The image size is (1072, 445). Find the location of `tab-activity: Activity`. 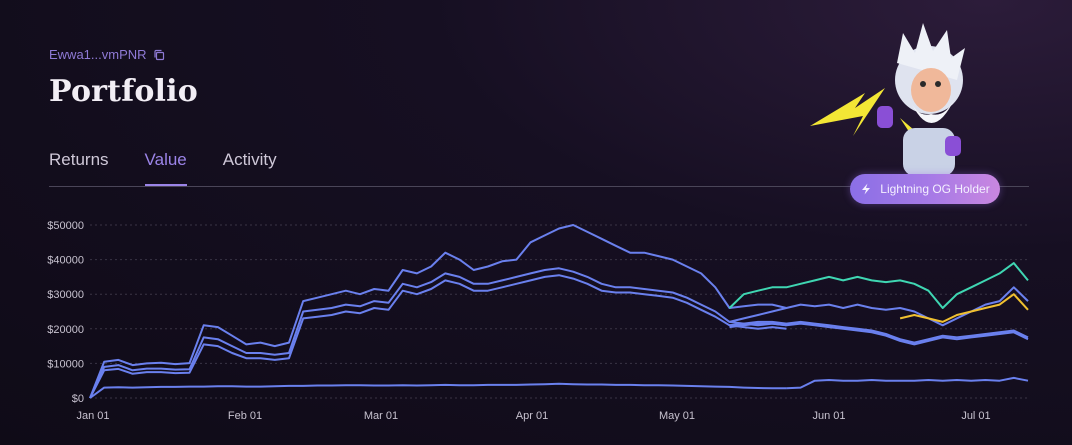

tab-activity: Activity is located at coordinates (249, 159).